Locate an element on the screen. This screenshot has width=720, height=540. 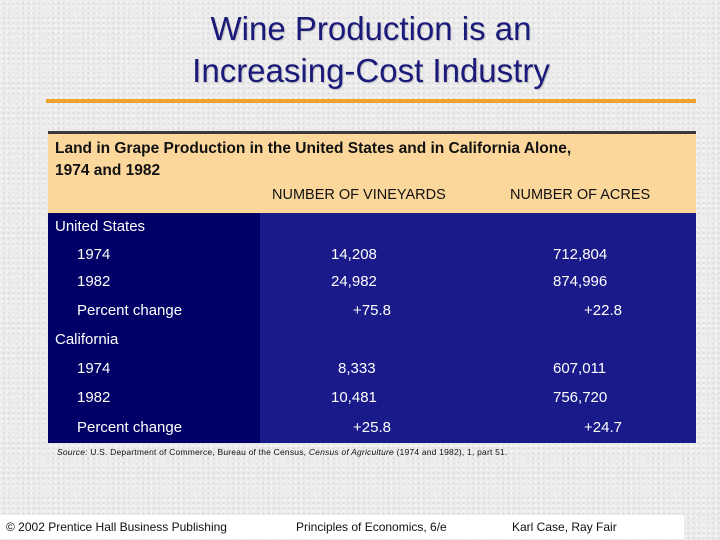
cell-vineyards: +75.8 is located at coordinates (372, 310).